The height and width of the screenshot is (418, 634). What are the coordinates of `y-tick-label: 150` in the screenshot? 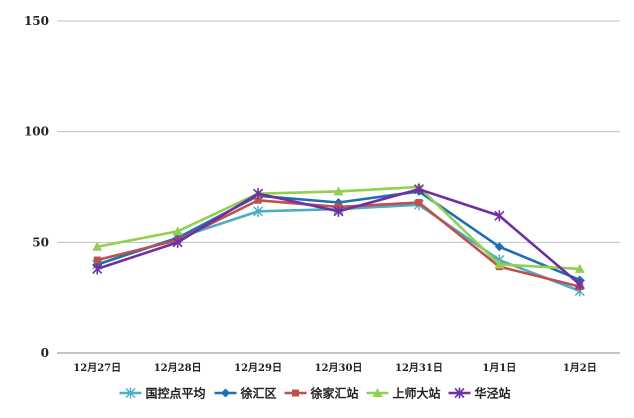 It's located at (36, 21).